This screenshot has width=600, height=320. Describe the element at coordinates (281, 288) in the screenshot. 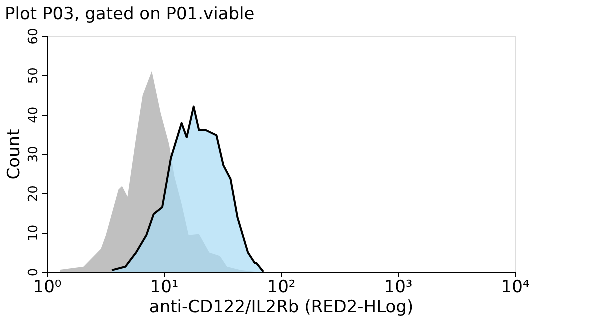

I see `x-tick-label: 10²` at that location.